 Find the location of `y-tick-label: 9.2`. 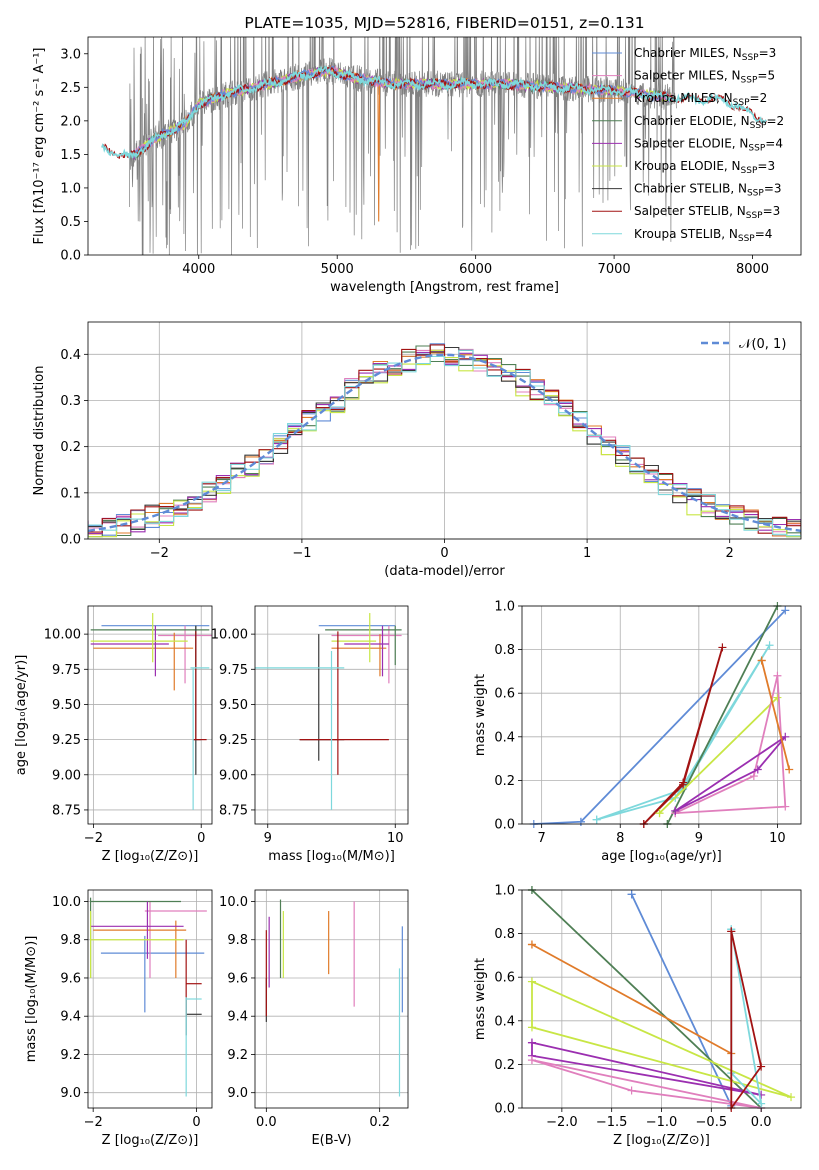

y-tick-label: 9.2 is located at coordinates (70, 1055).